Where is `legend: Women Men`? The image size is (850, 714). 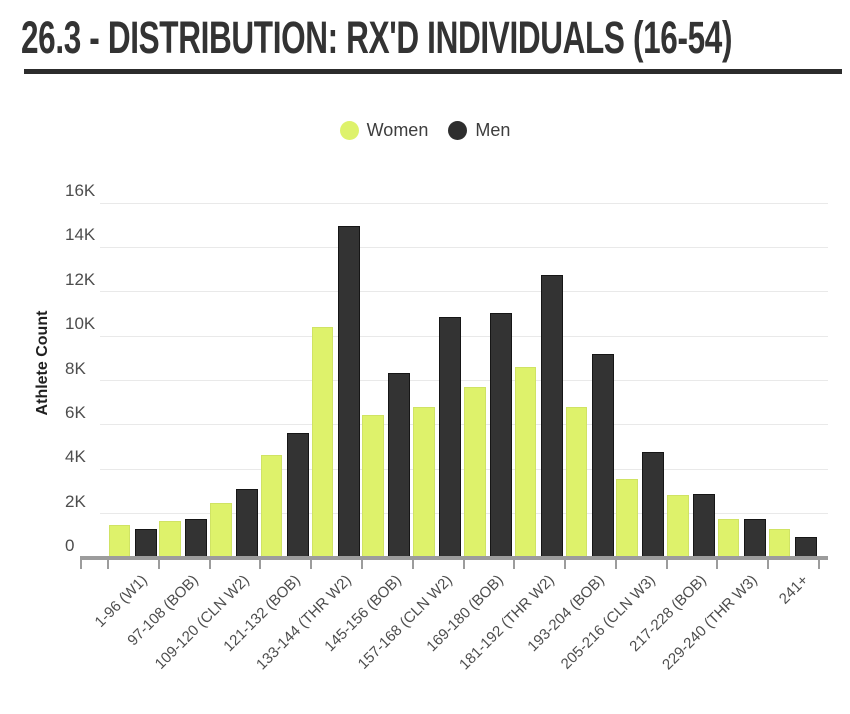
legend: Women Men is located at coordinates (425, 130).